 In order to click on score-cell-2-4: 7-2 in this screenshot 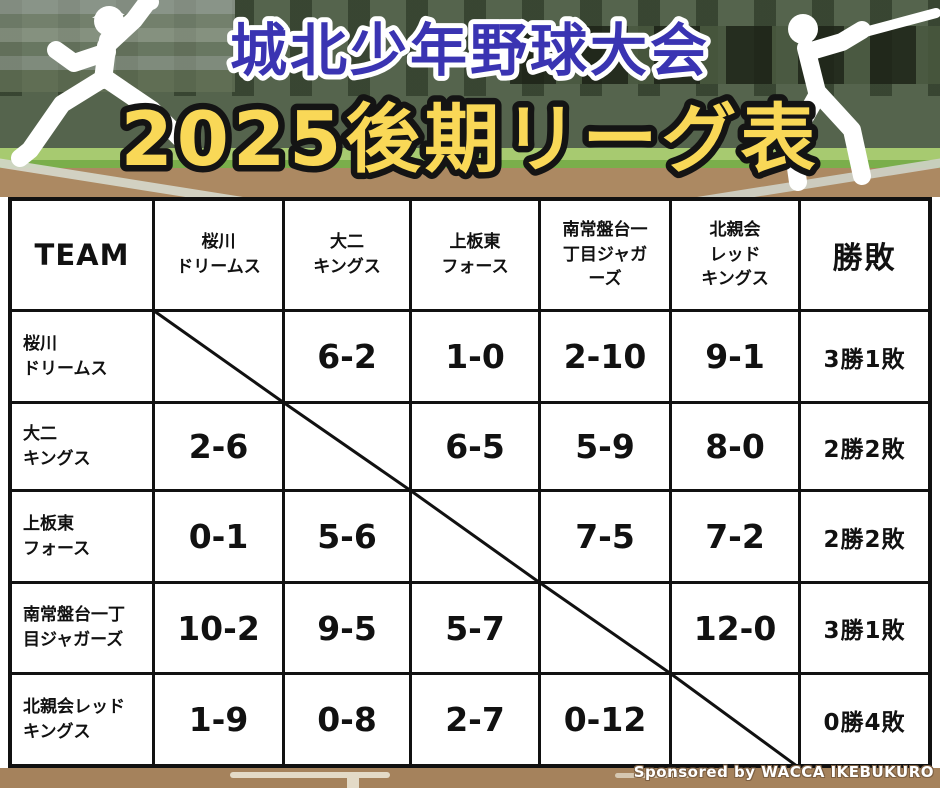, I will do `click(735, 536)`.